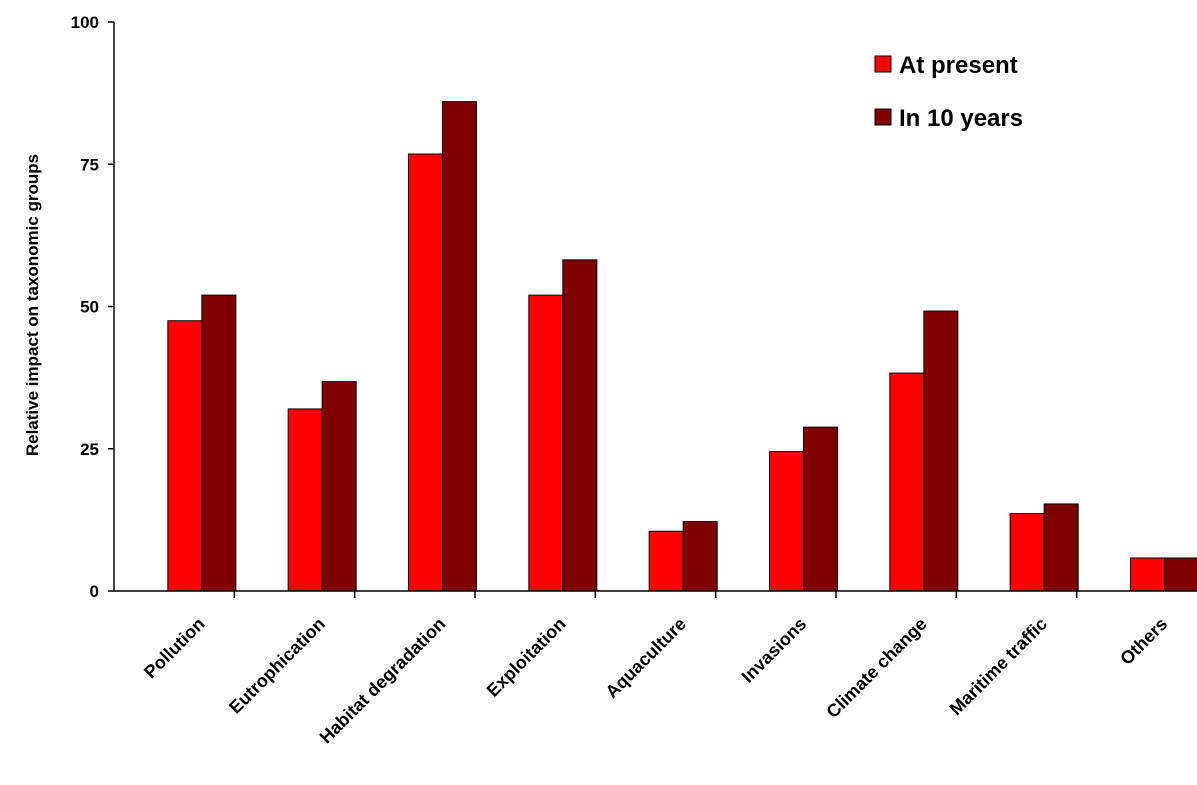  What do you see at coordinates (546, 443) in the screenshot?
I see `bar-at-present-exploitation` at bounding box center [546, 443].